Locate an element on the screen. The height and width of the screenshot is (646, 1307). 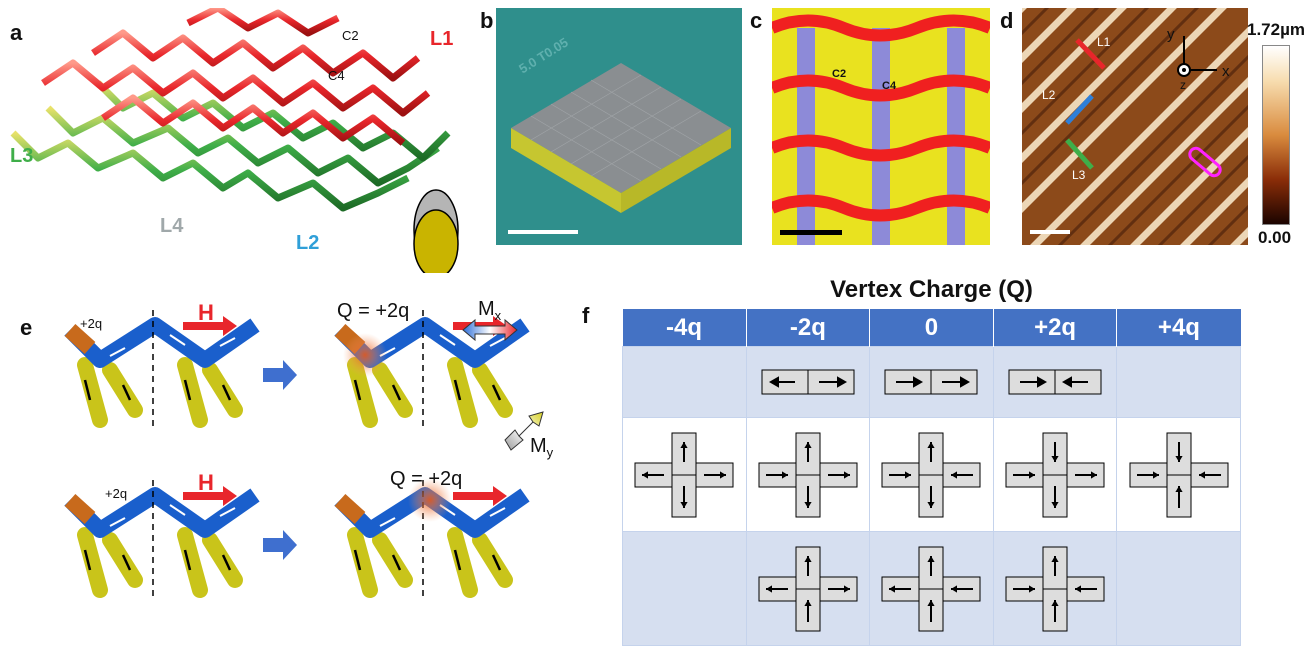
vertex-2leg-pos2q is located at coordinates (1055, 382).